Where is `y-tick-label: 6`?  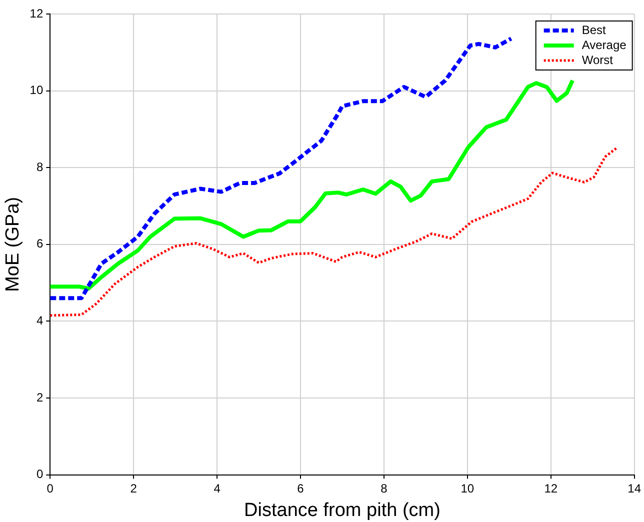 y-tick-label: 6 is located at coordinates (40, 243).